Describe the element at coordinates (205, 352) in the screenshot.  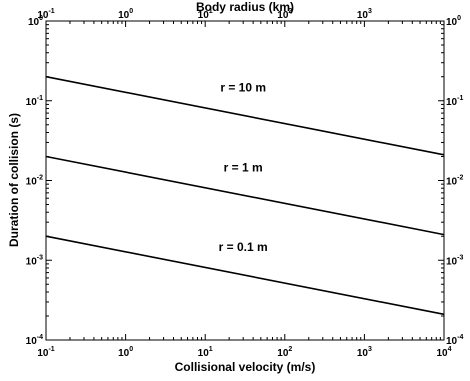
I see `x-tick-label: 10¹` at that location.